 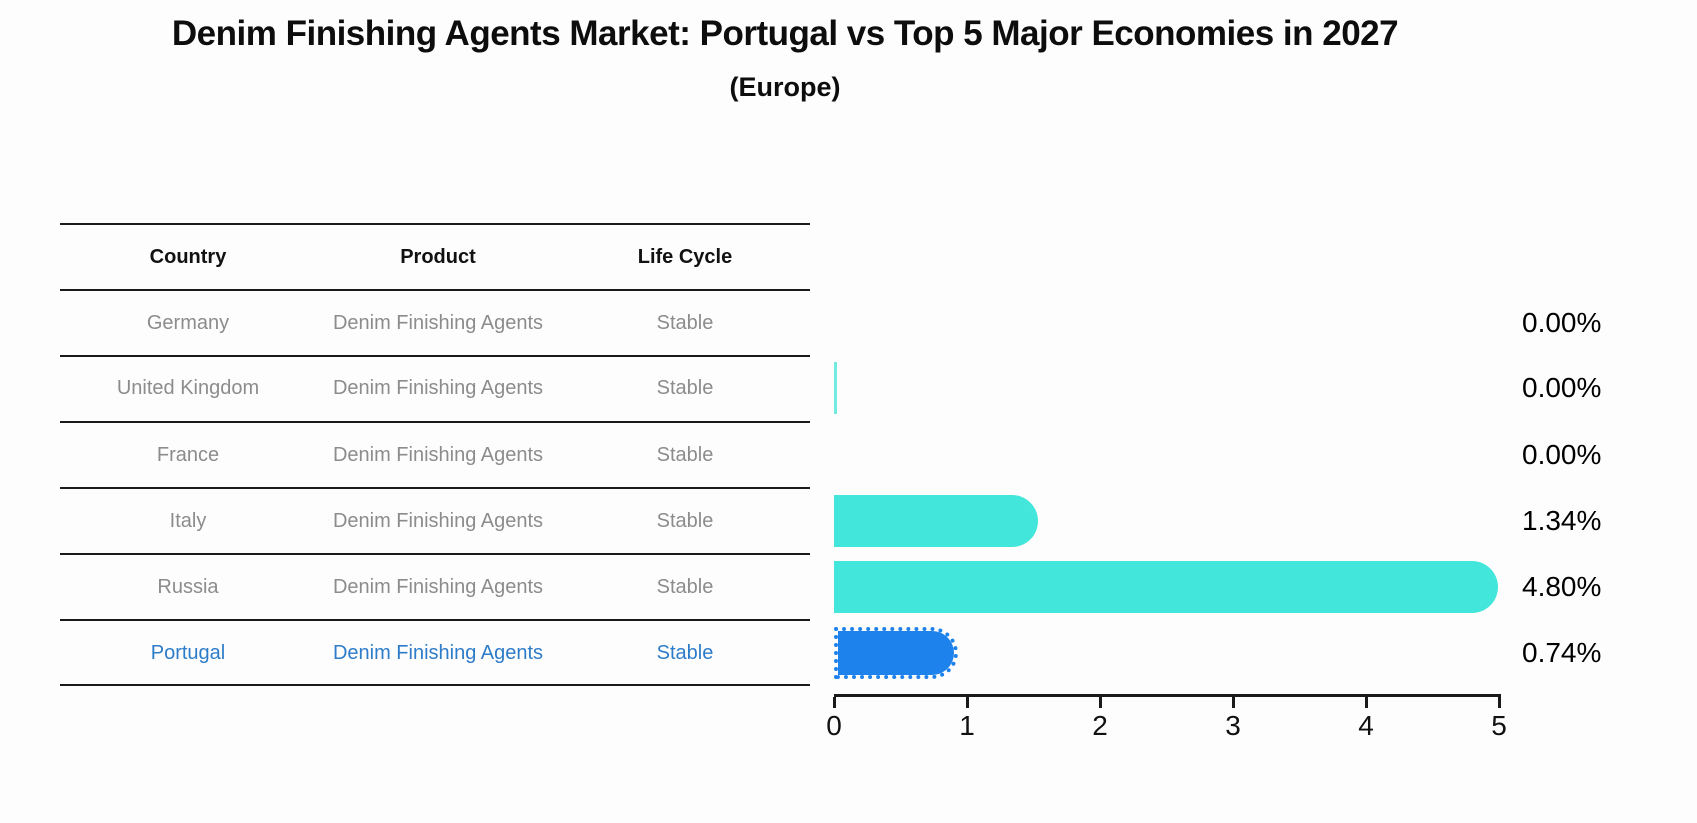 I want to click on value-label: 0.74%, so click(x=1562, y=652).